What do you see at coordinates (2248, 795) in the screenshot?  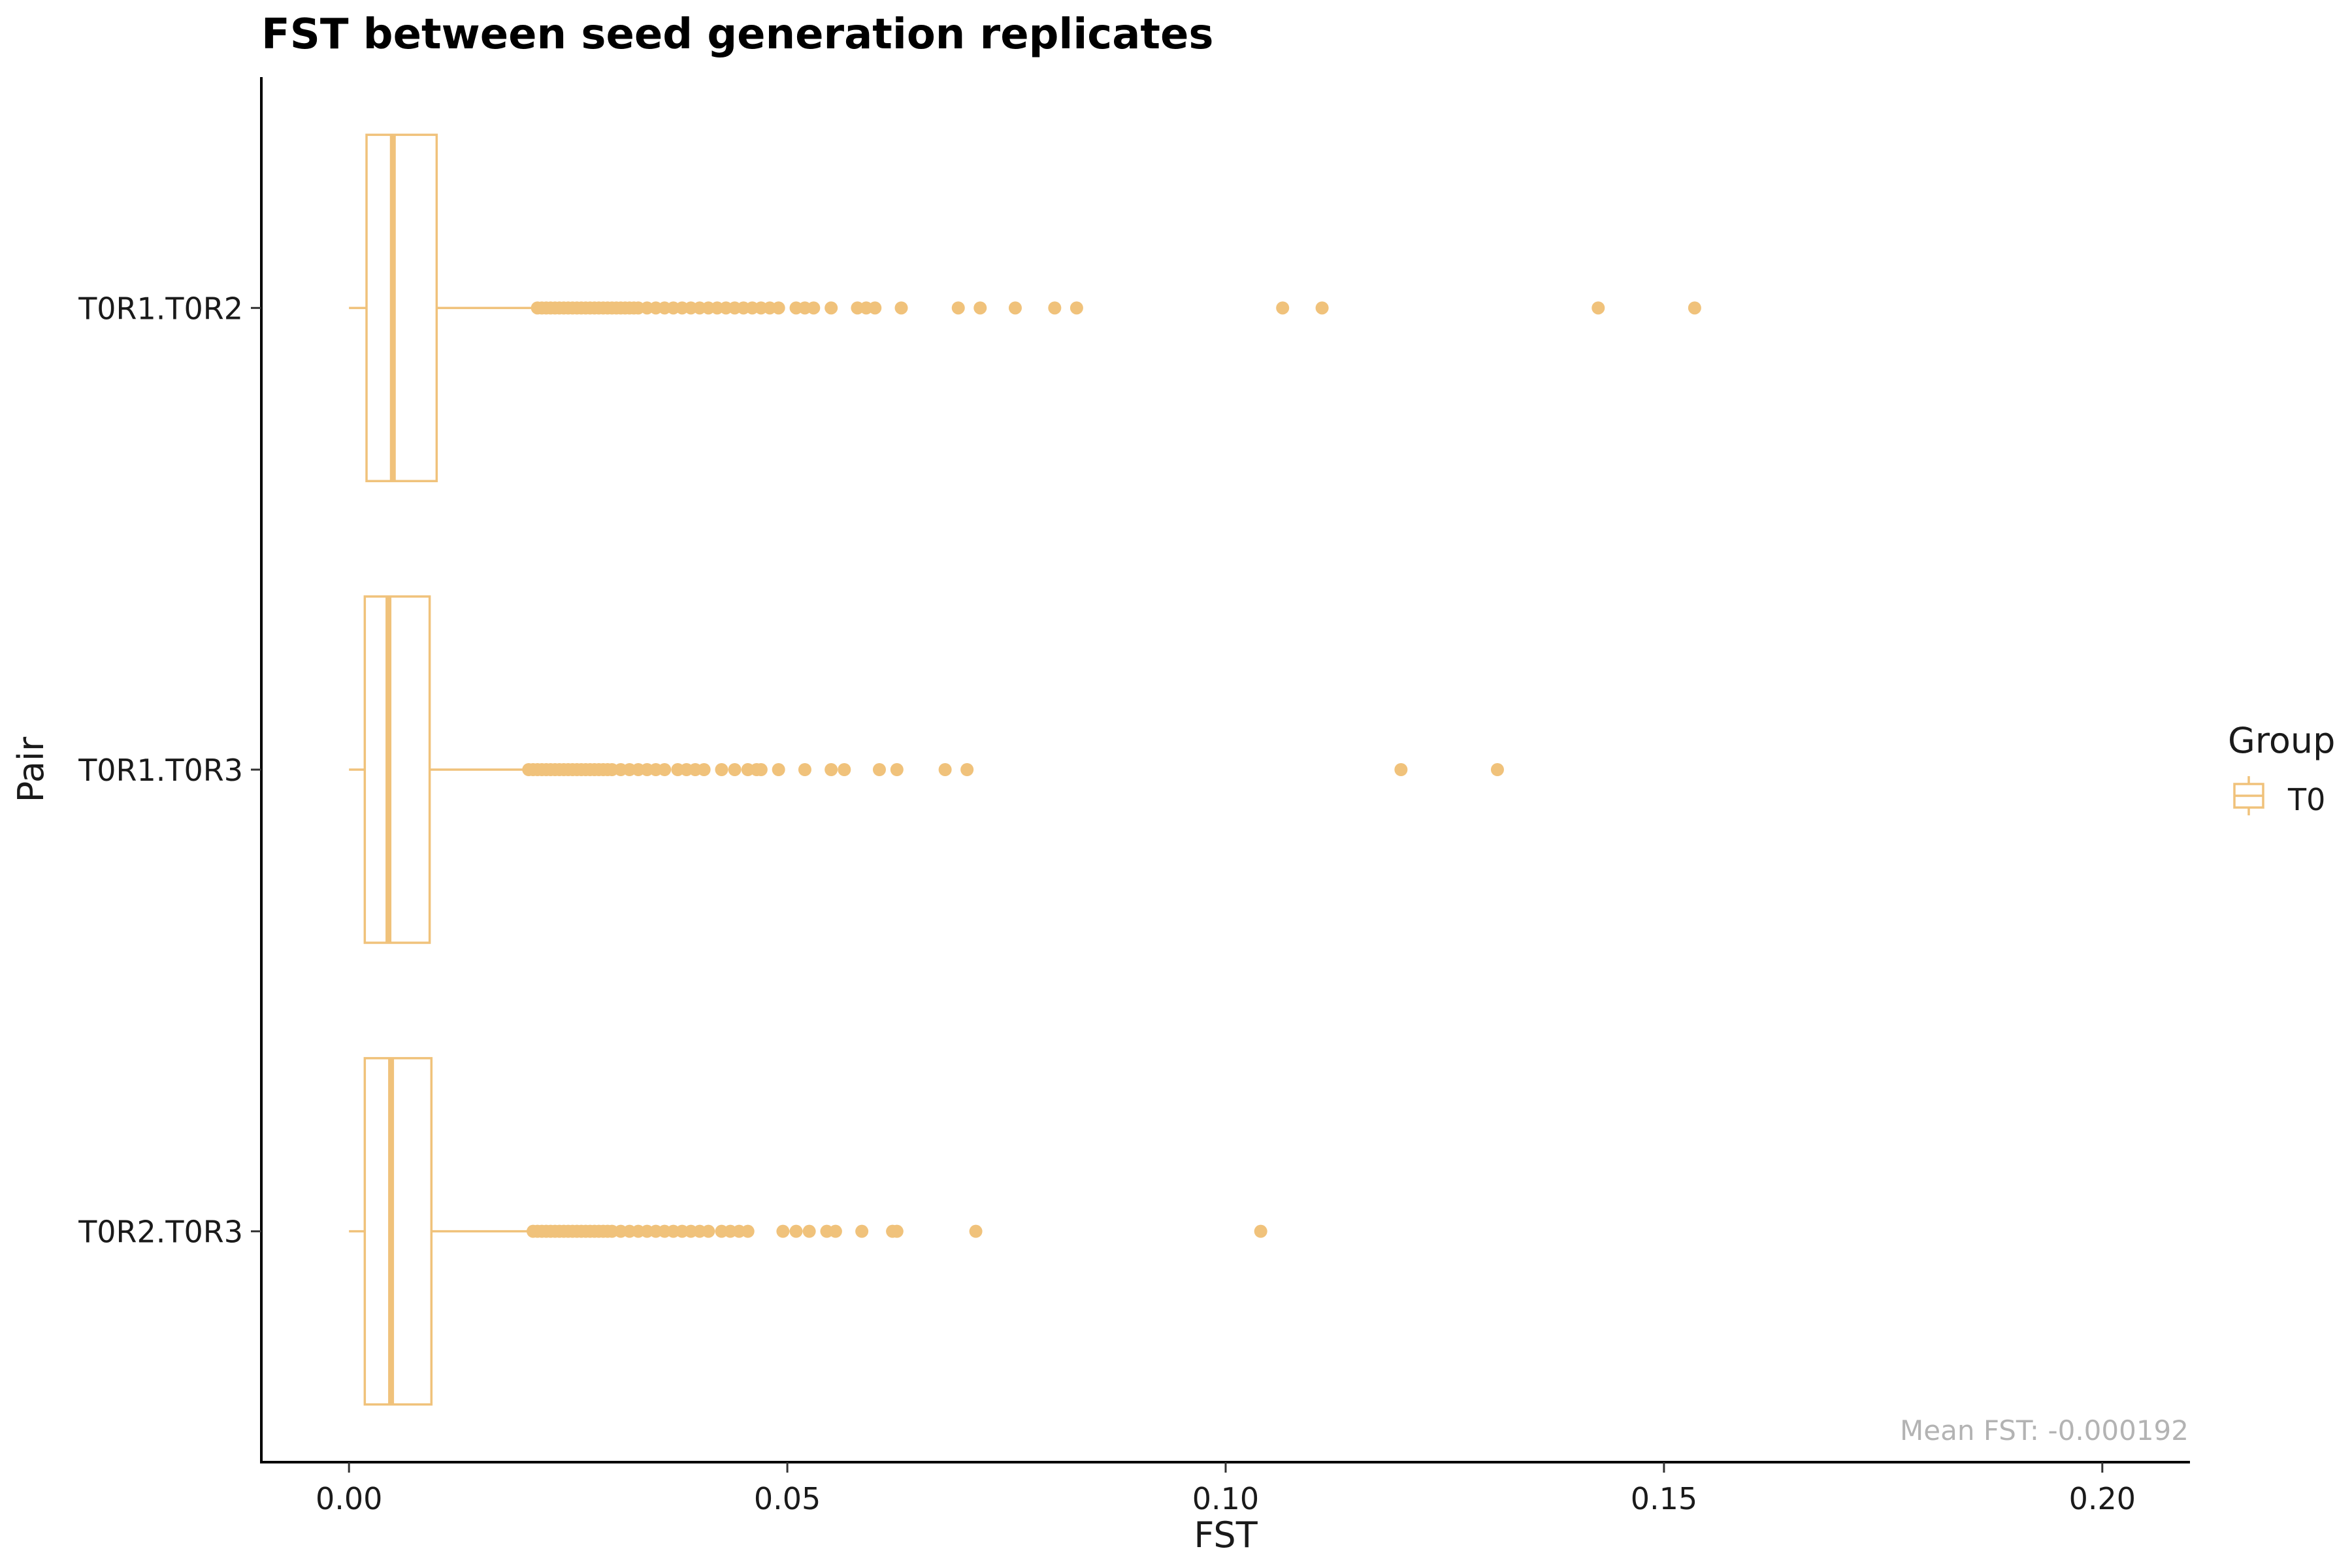 I see `legend-key-boxplot-icon` at bounding box center [2248, 795].